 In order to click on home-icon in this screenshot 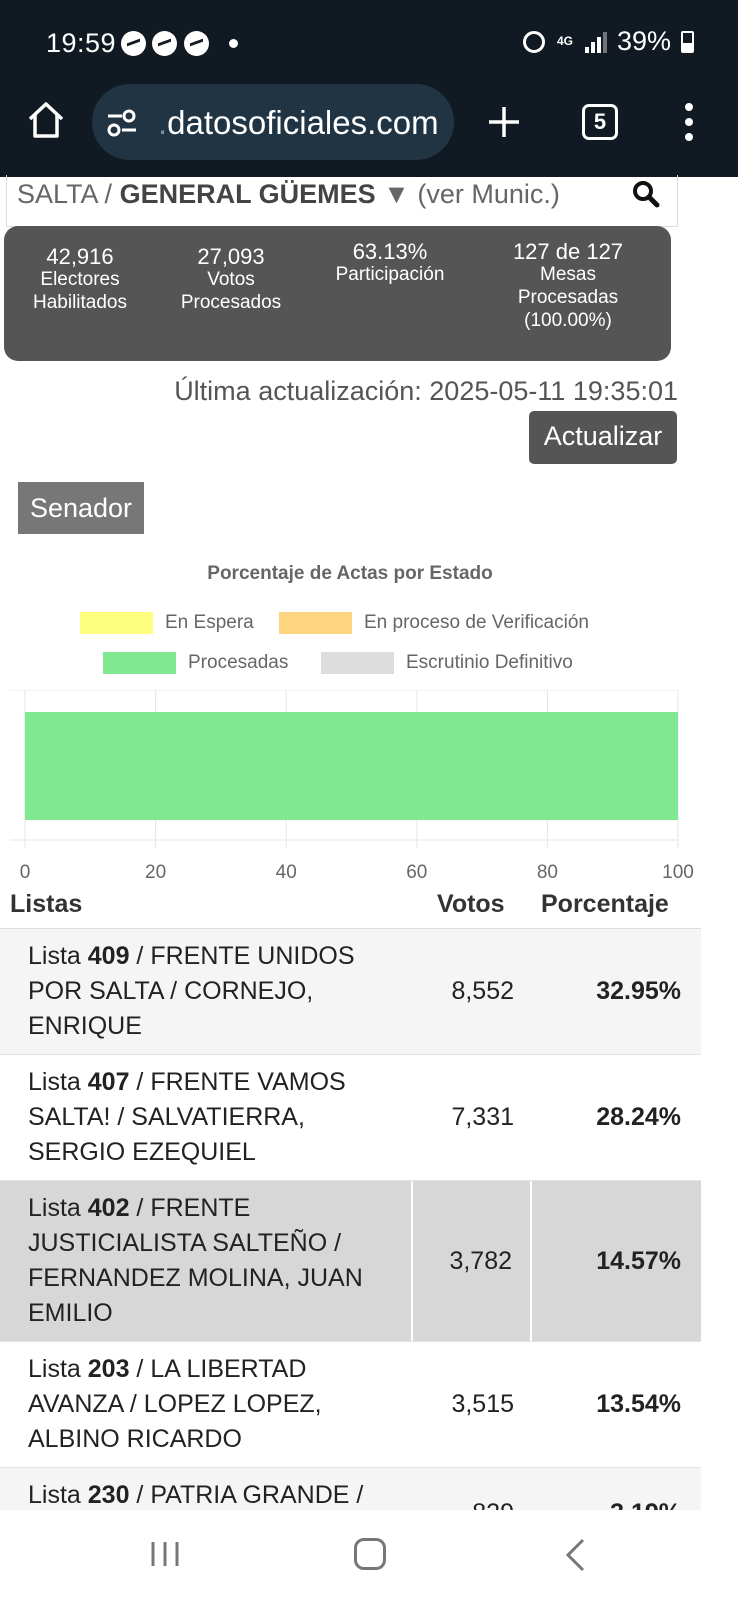, I will do `click(46, 120)`.